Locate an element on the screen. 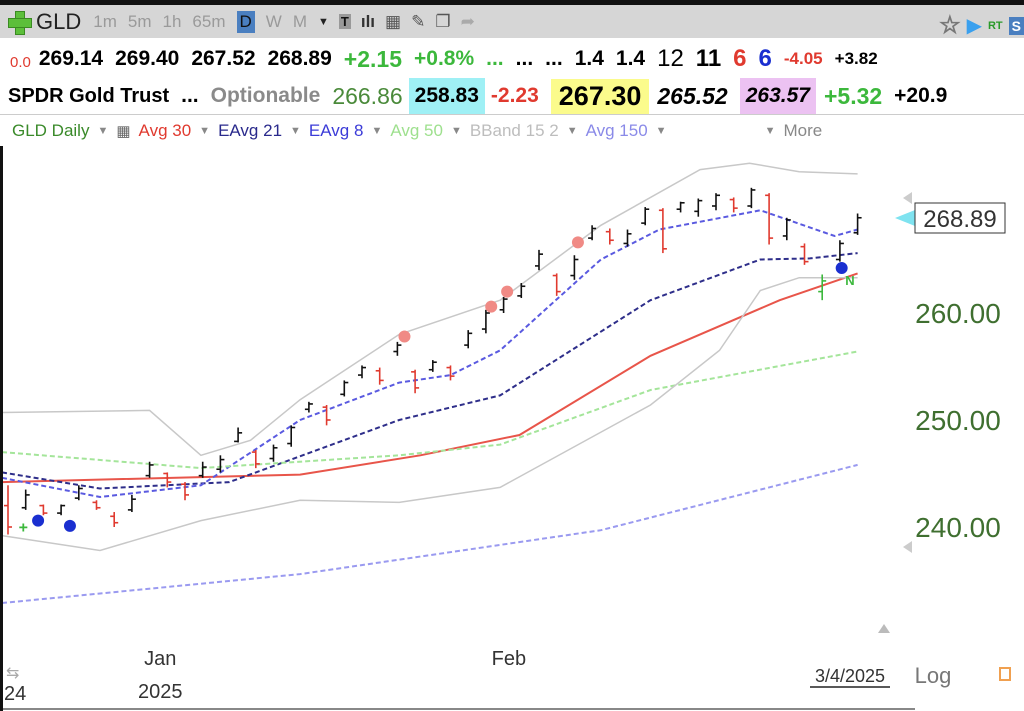 This screenshot has width=1024, height=711. quote-n1: 1.4 is located at coordinates (589, 58).